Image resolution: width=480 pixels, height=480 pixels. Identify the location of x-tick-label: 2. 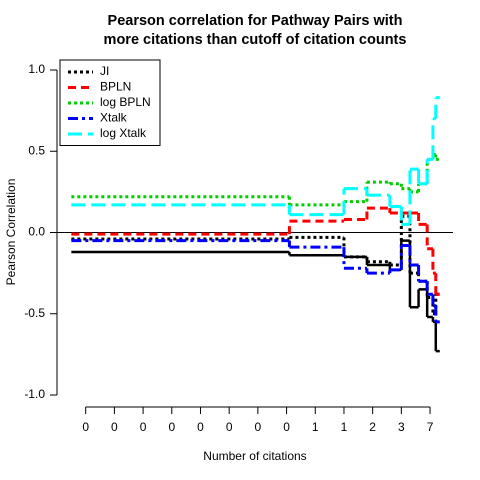
(372, 427).